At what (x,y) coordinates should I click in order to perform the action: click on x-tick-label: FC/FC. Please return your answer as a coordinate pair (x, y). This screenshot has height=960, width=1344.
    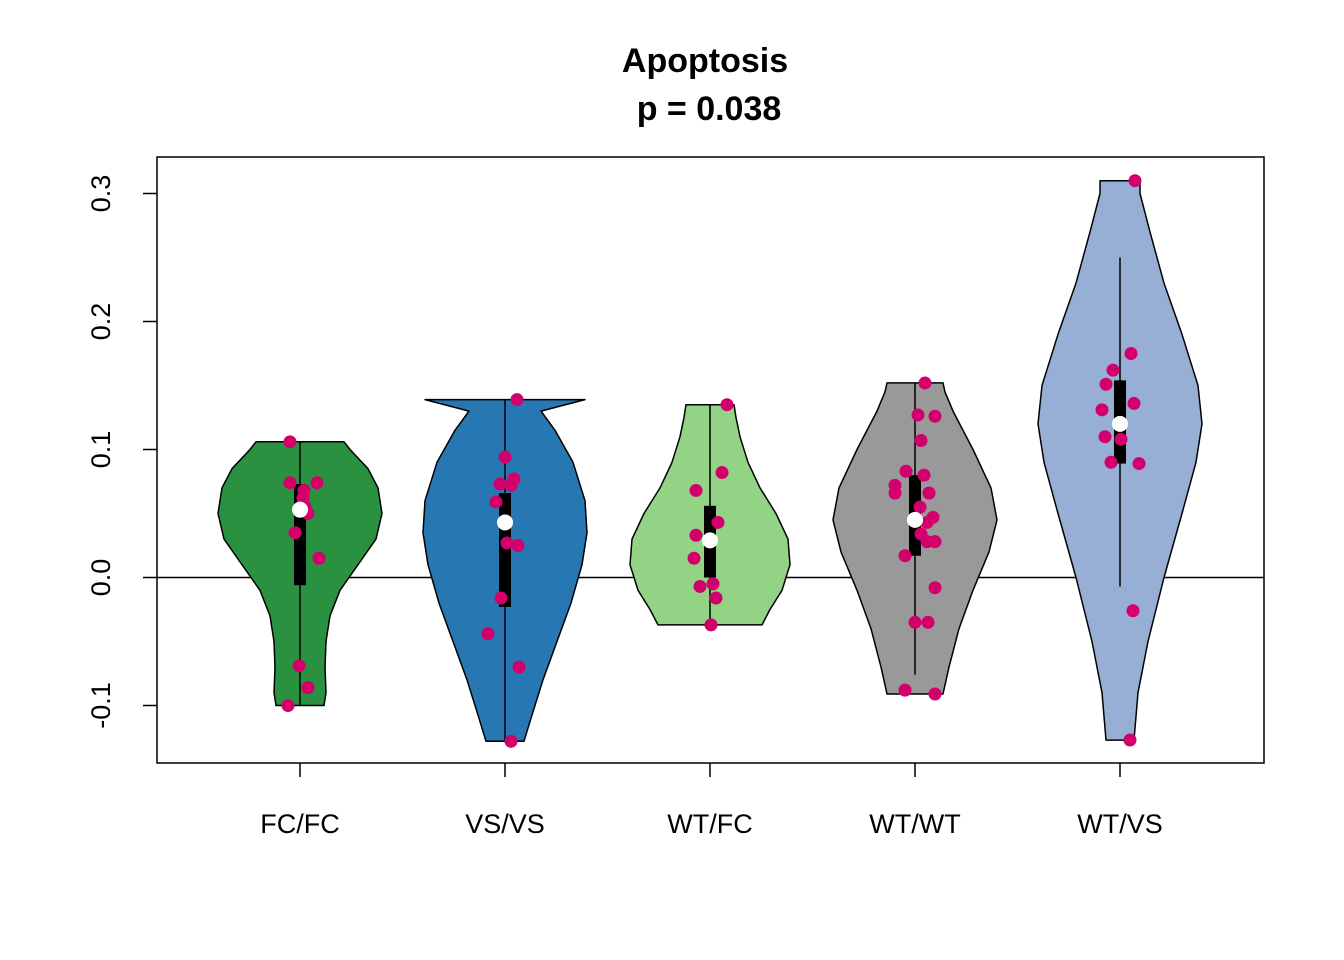
    Looking at the image, I should click on (299, 824).